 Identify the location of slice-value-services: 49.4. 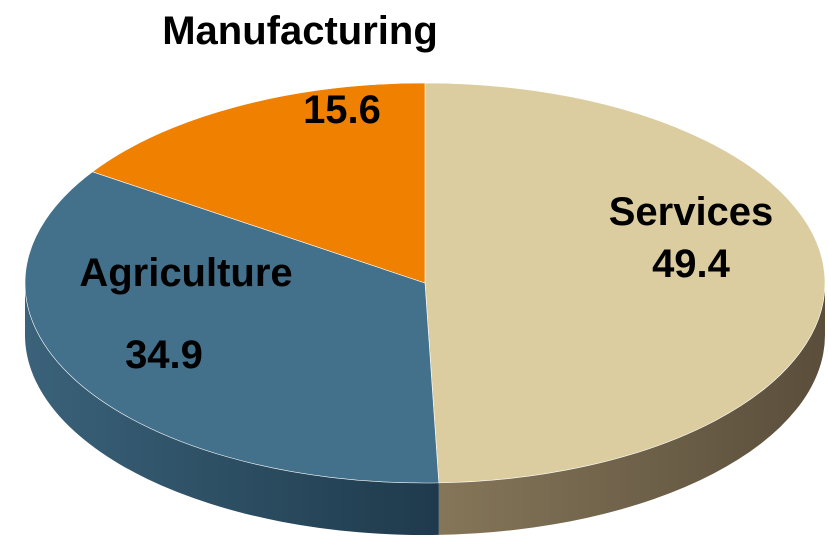
(691, 264).